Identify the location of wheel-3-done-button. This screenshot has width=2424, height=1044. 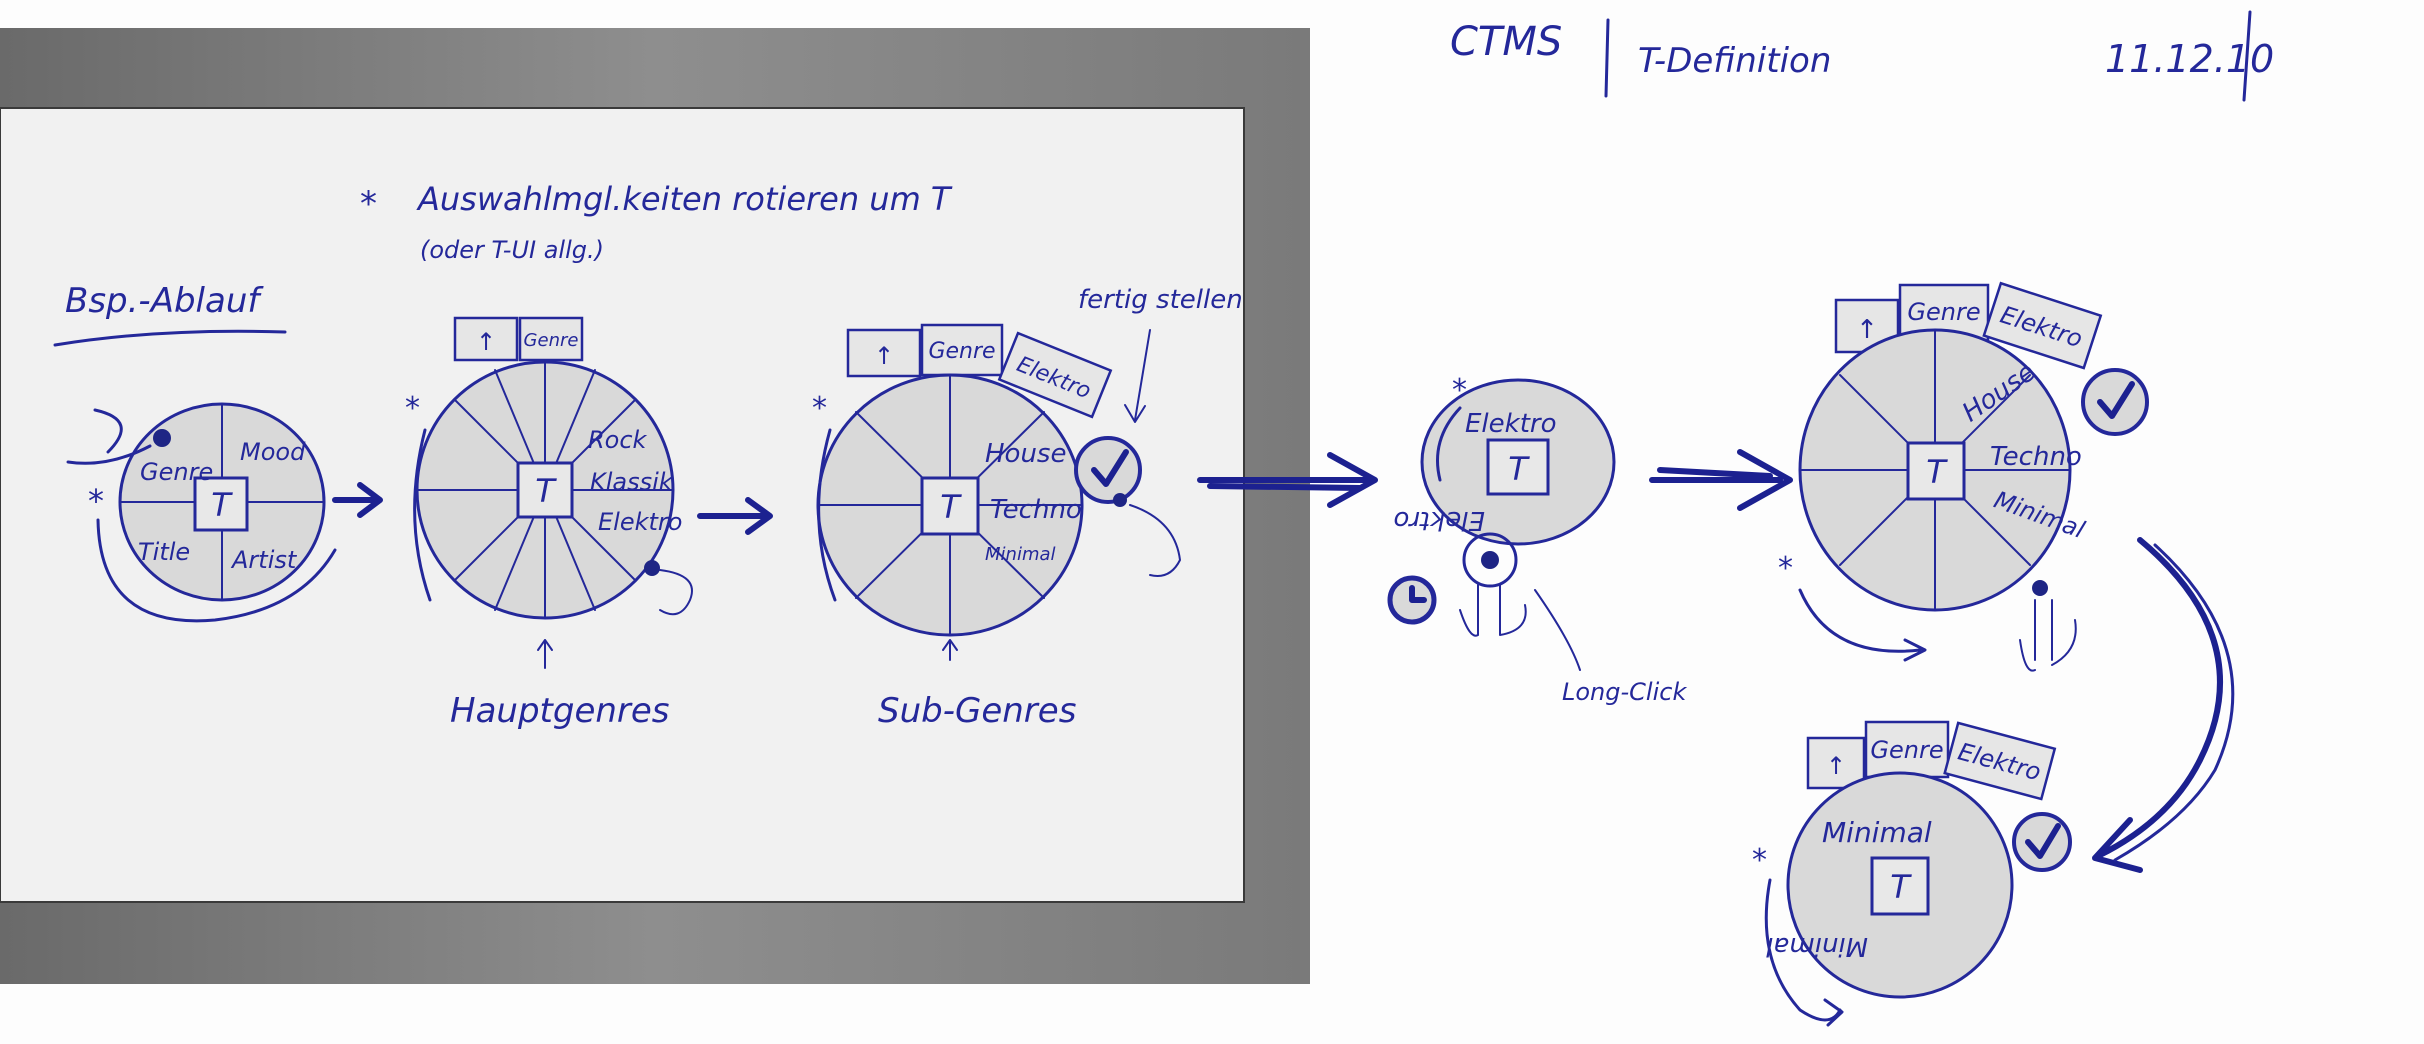
(1108, 470).